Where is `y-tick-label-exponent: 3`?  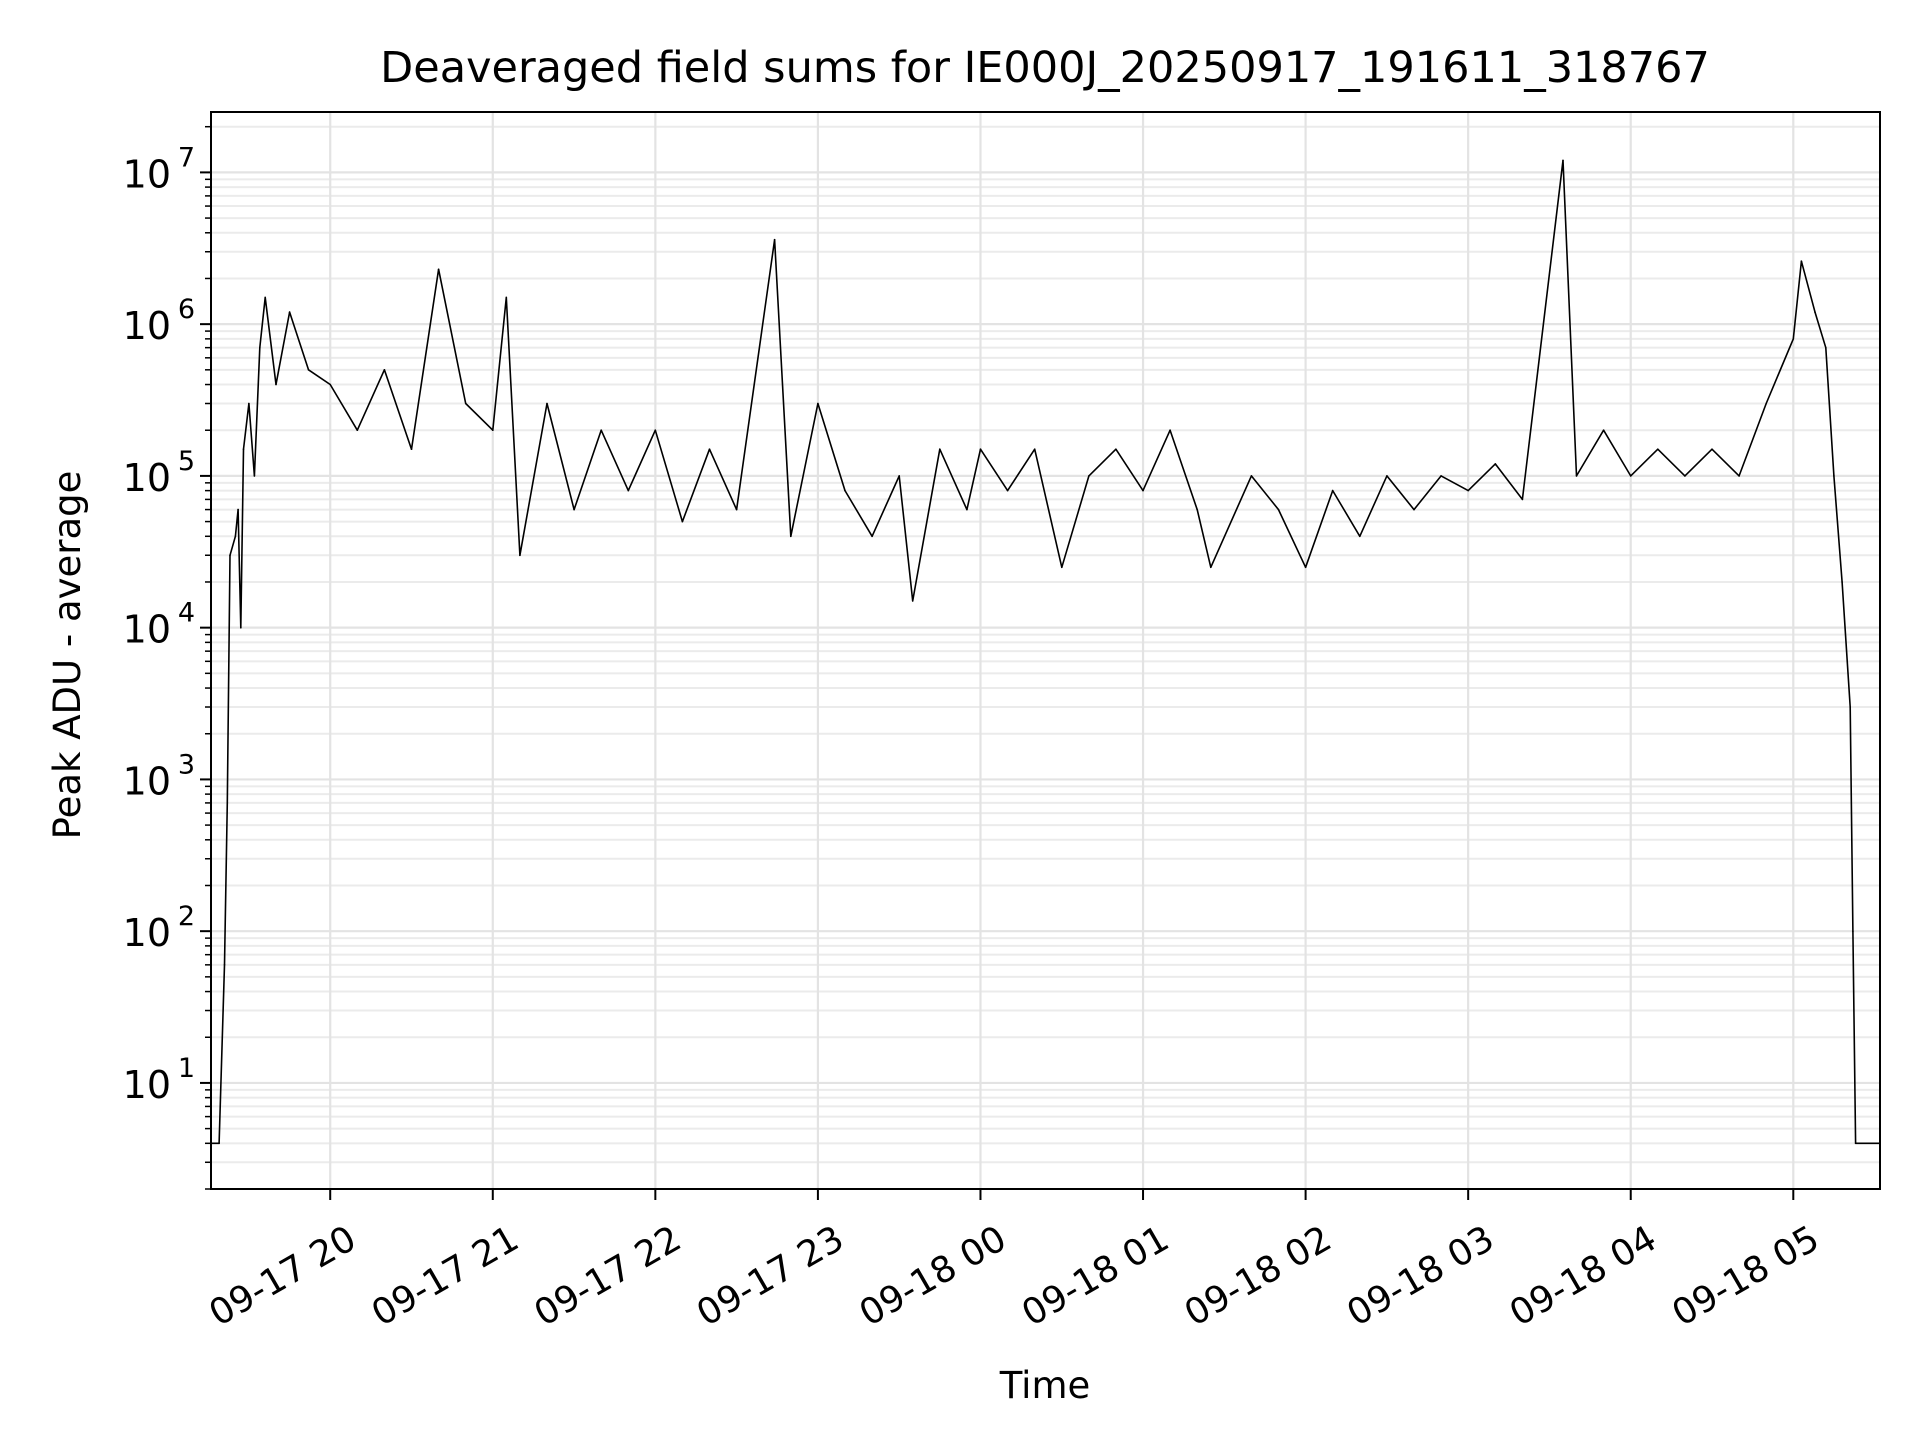 y-tick-label-exponent: 3 is located at coordinates (186, 764).